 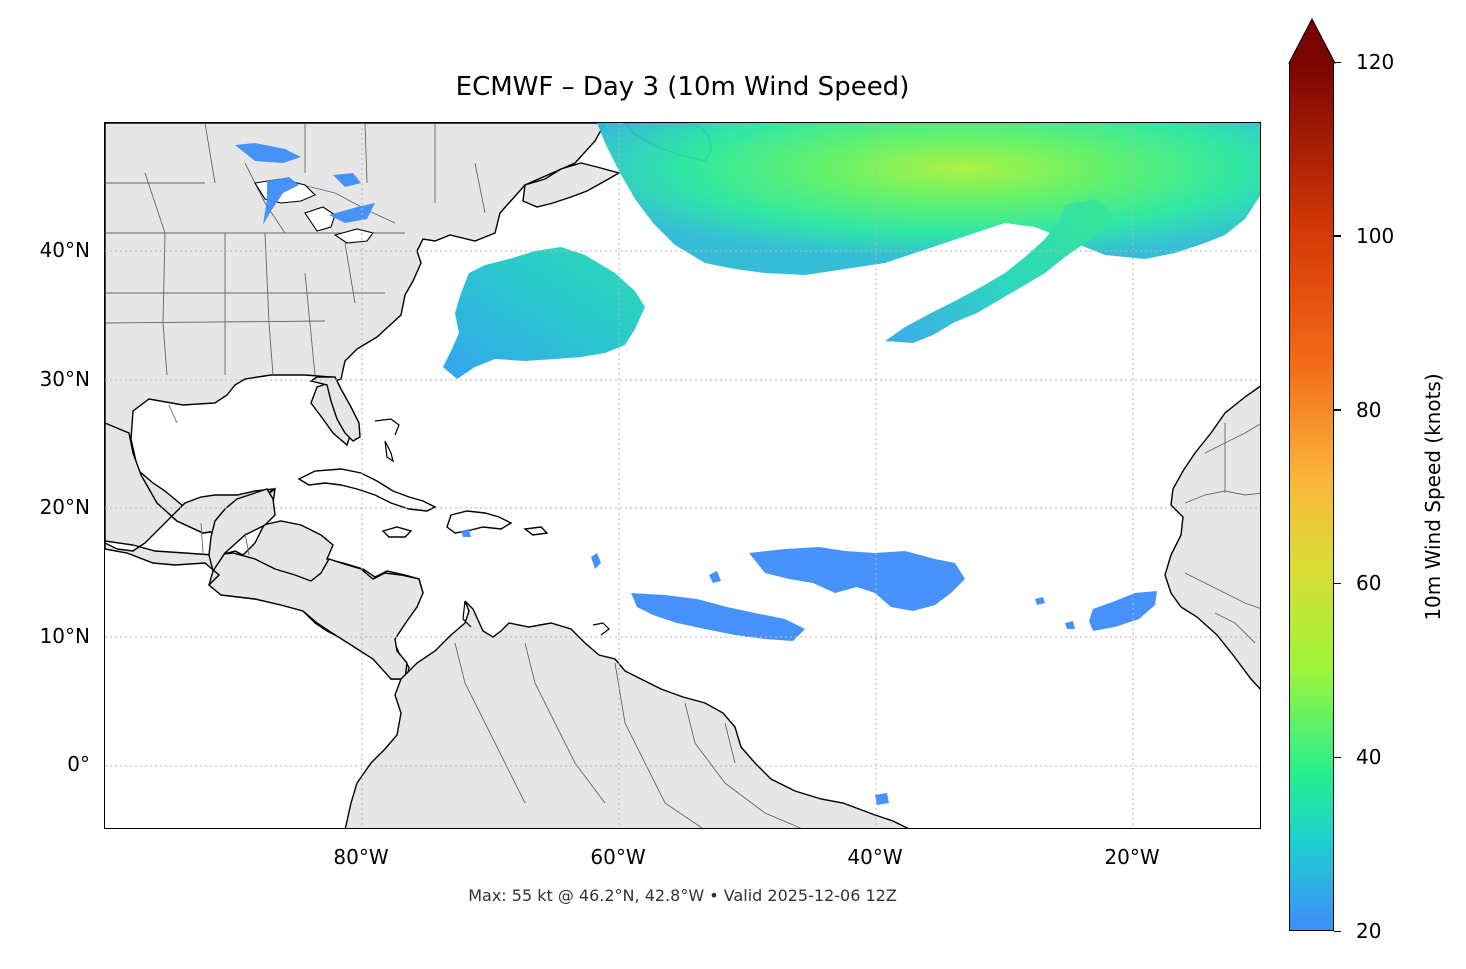 What do you see at coordinates (242, 530) in the screenshot?
I see `land-yucatan` at bounding box center [242, 530].